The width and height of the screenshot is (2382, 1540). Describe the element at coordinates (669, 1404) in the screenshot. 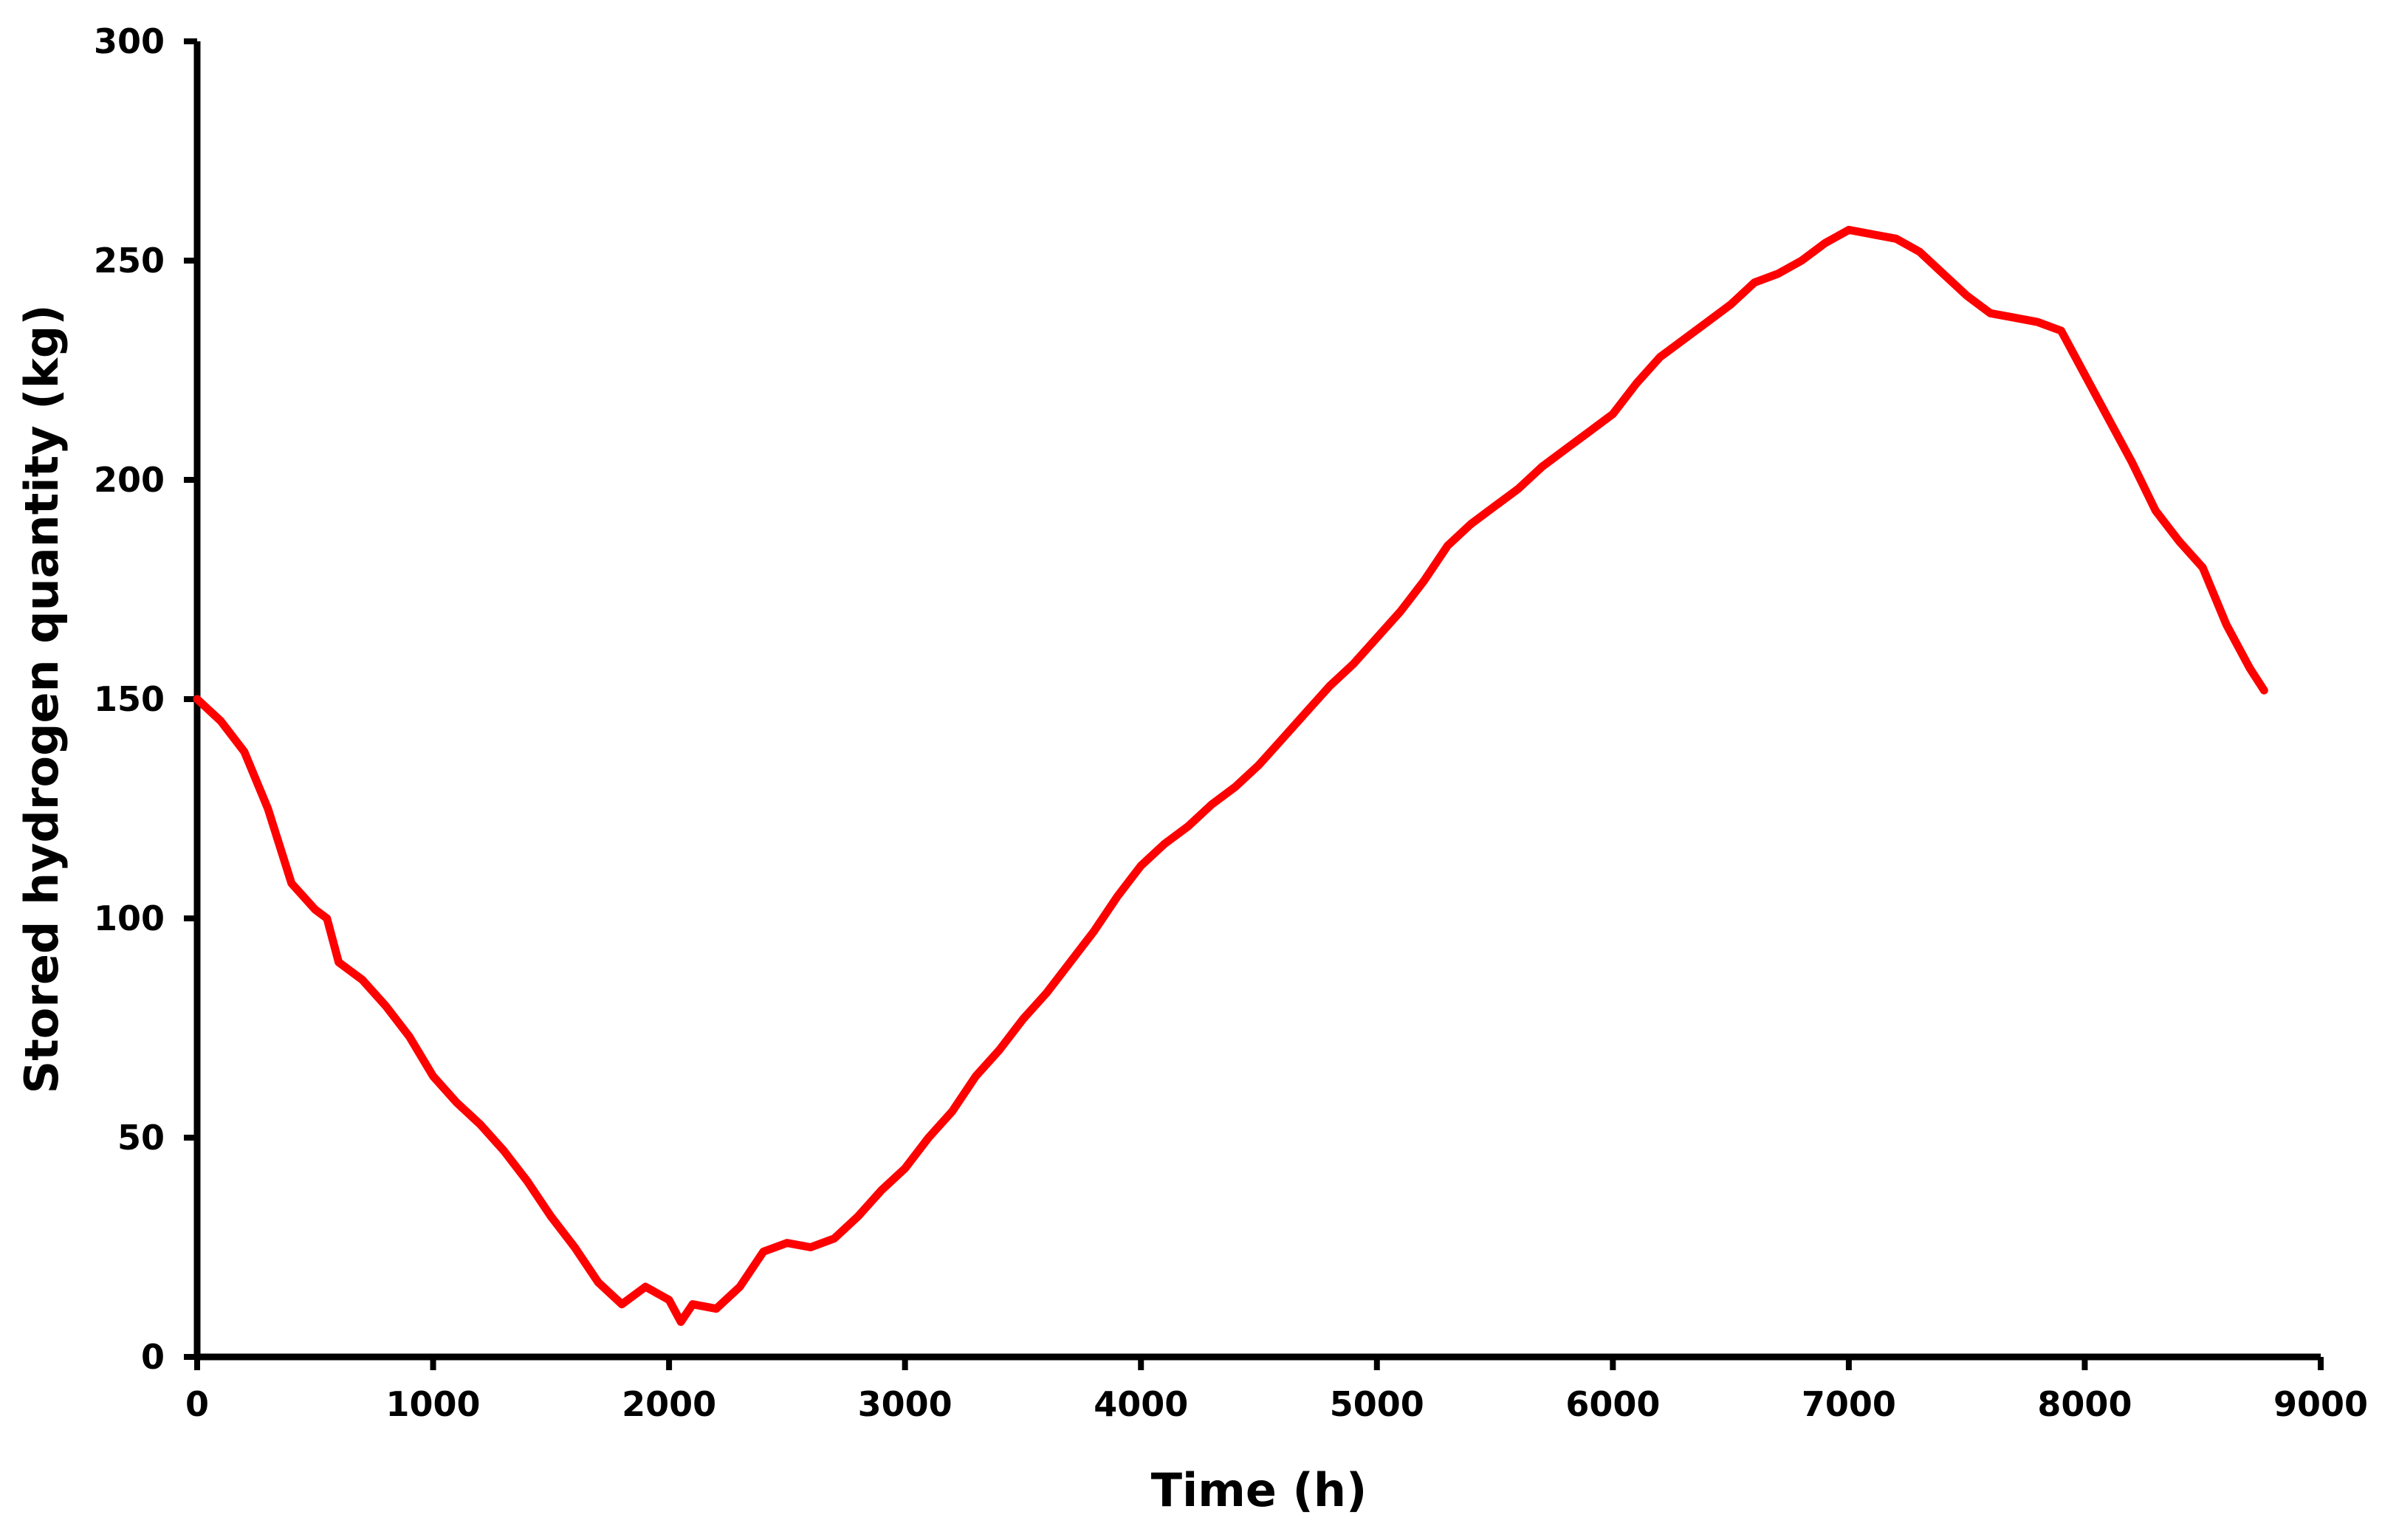

I see `x-tick-label: 2000` at that location.